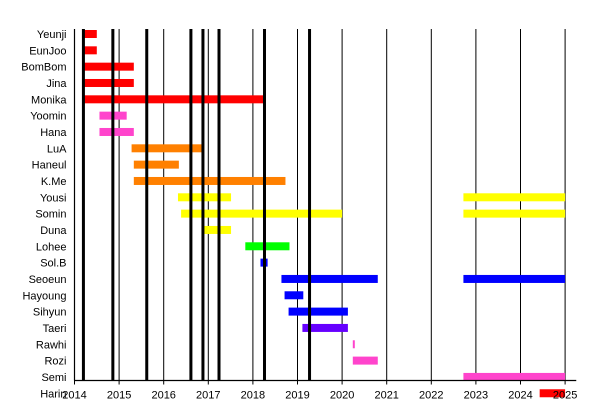 Image resolution: width=600 pixels, height=400 pixels. I want to click on x-tick-label: 2020, so click(342, 395).